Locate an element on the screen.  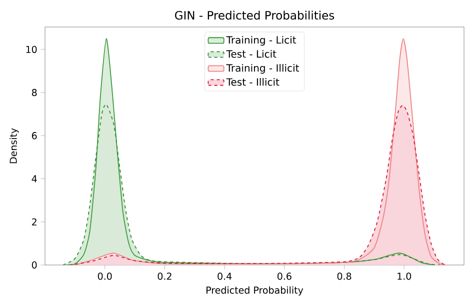
legend-label: Test - Illicit is located at coordinates (253, 82).